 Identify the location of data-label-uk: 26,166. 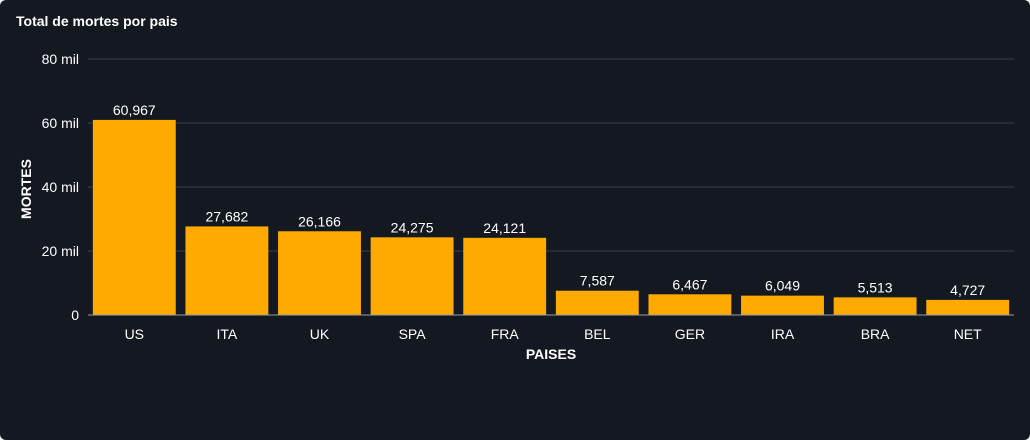
(319, 221).